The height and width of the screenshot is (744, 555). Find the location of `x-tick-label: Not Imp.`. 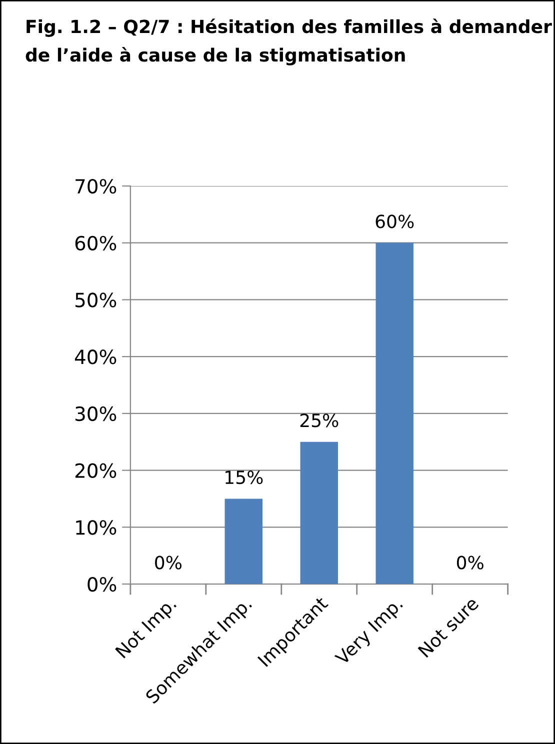

x-tick-label: Not Imp. is located at coordinates (147, 629).